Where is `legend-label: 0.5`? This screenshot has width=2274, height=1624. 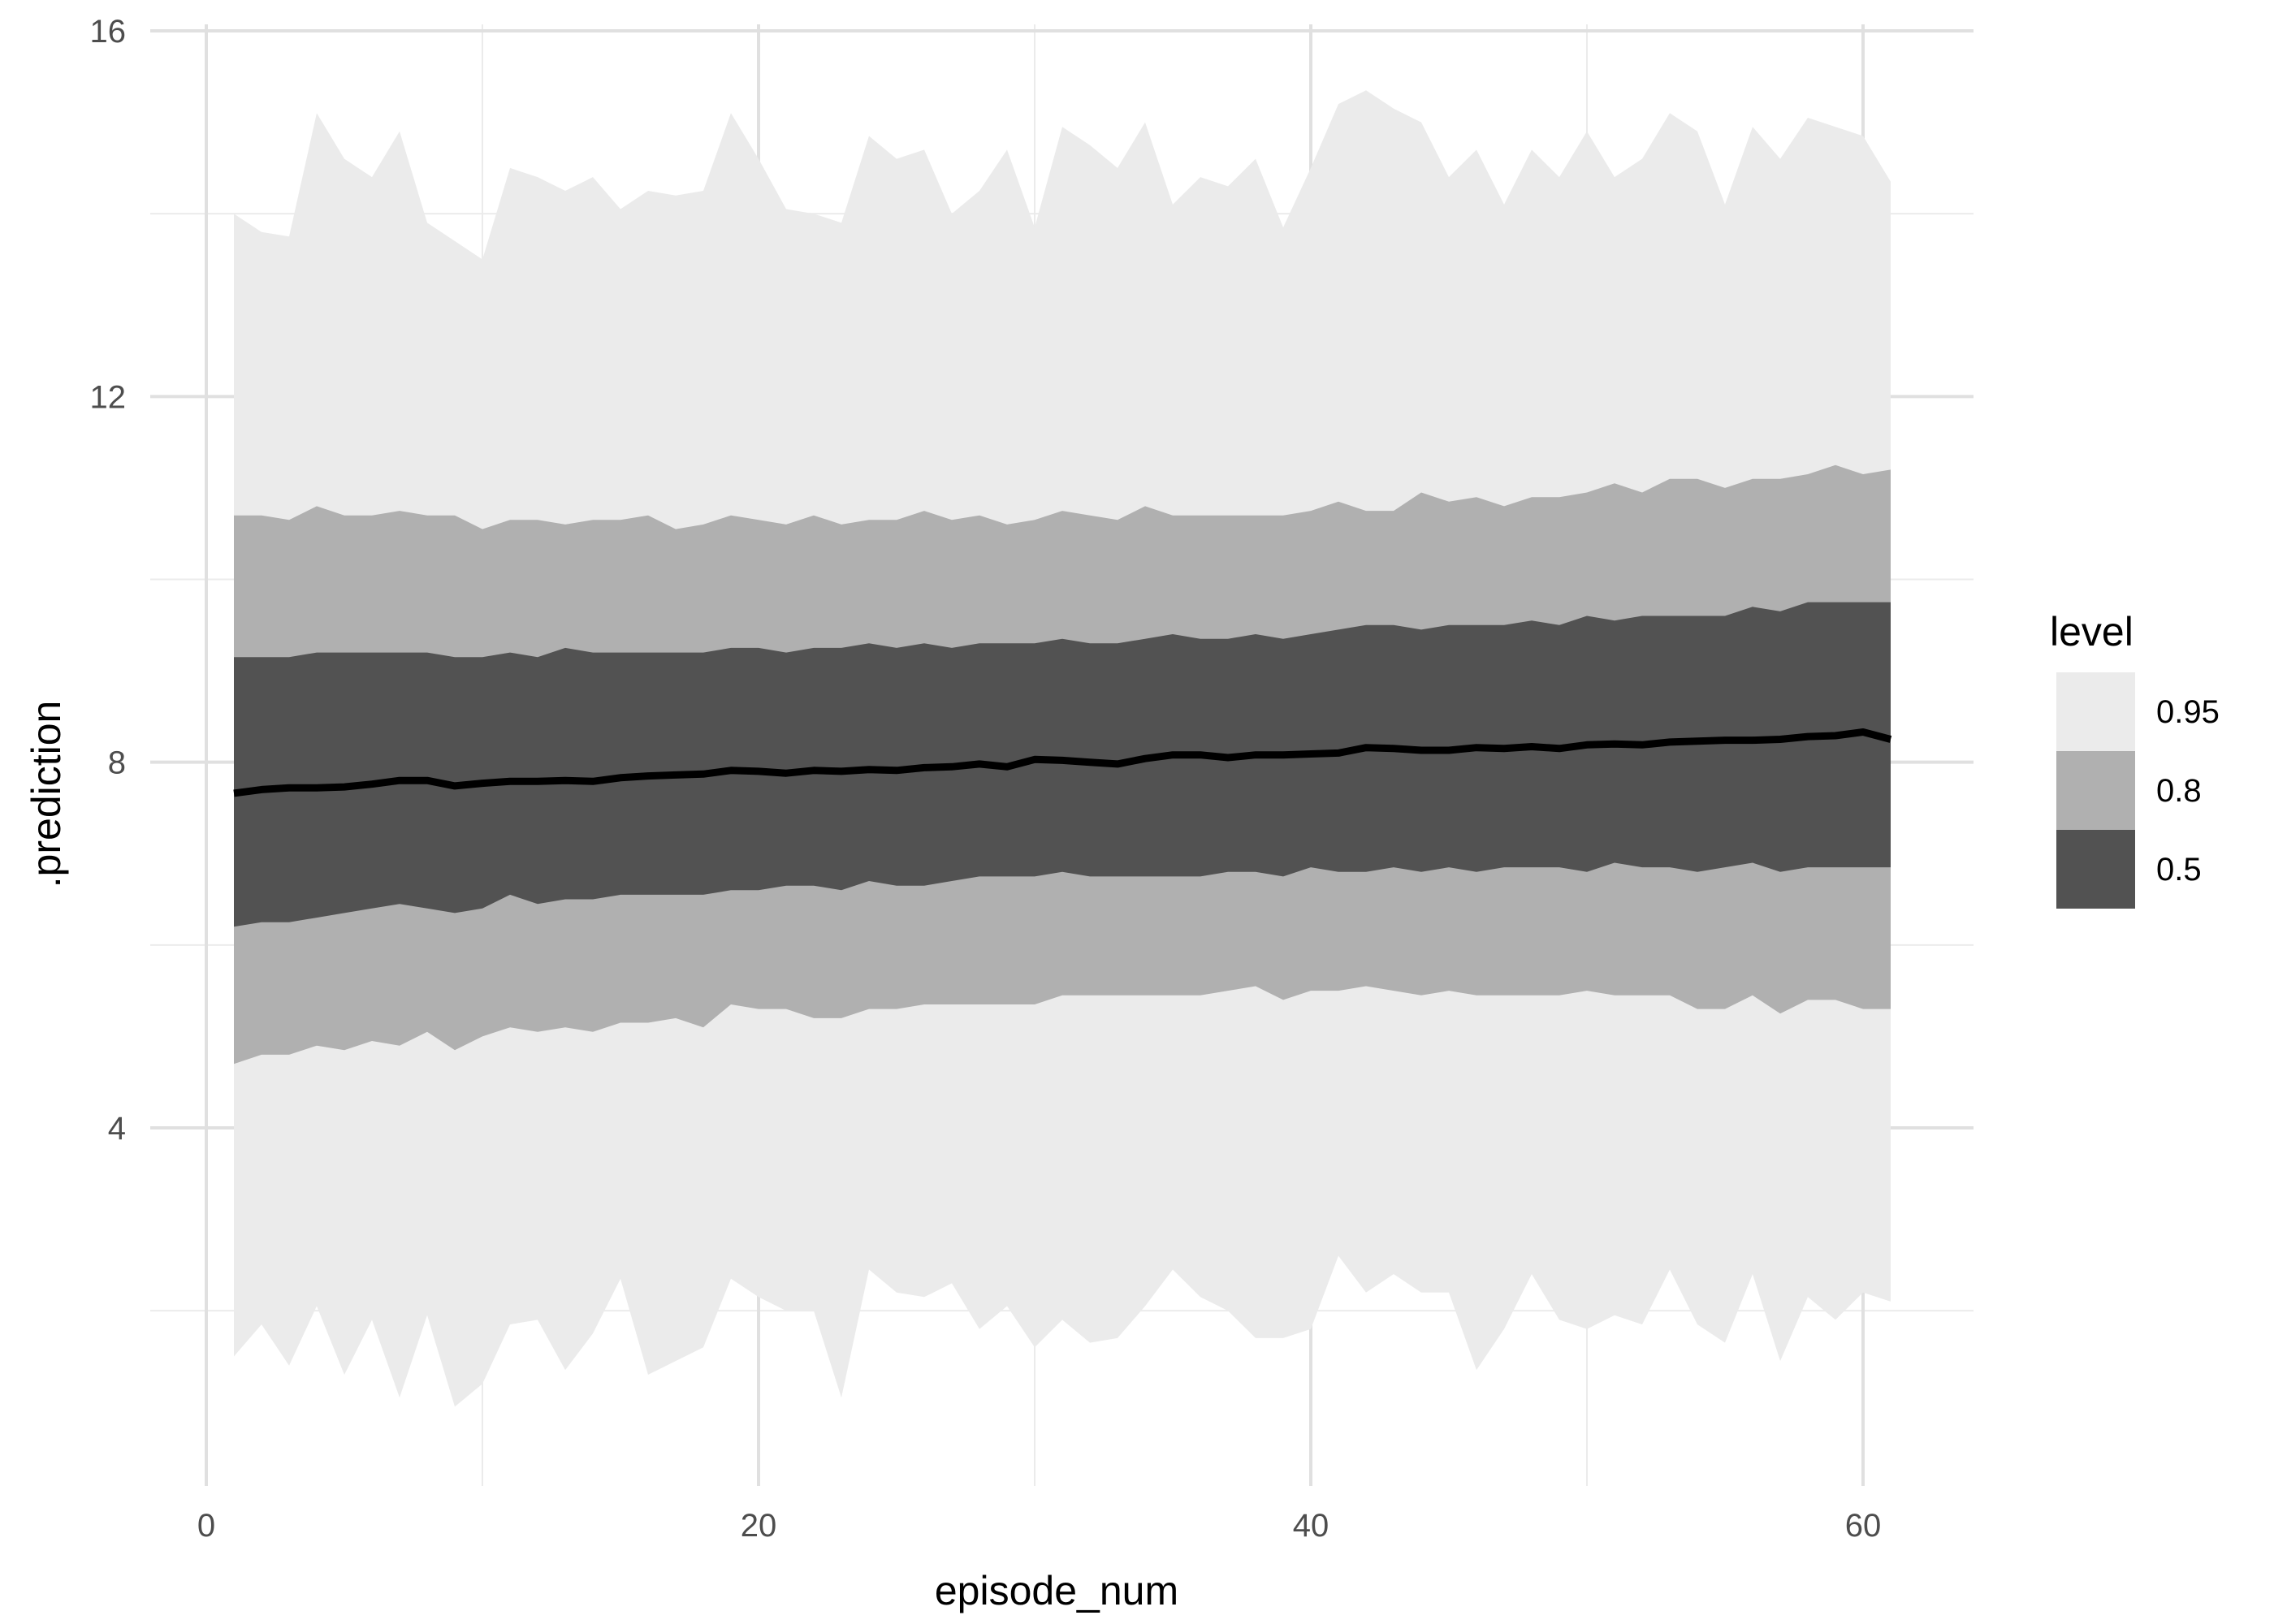 legend-label: 0.5 is located at coordinates (2179, 870).